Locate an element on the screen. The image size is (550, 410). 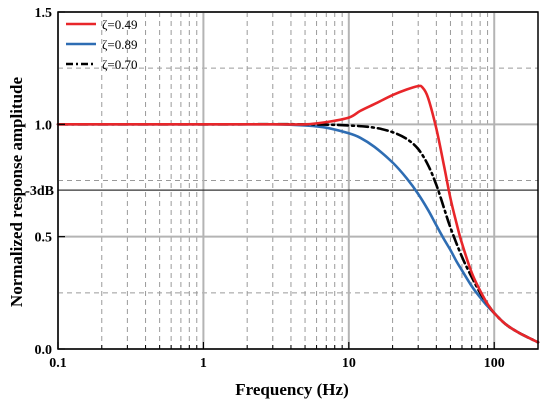
annotation-label-minus-3db: -3dB is located at coordinates (39, 191).